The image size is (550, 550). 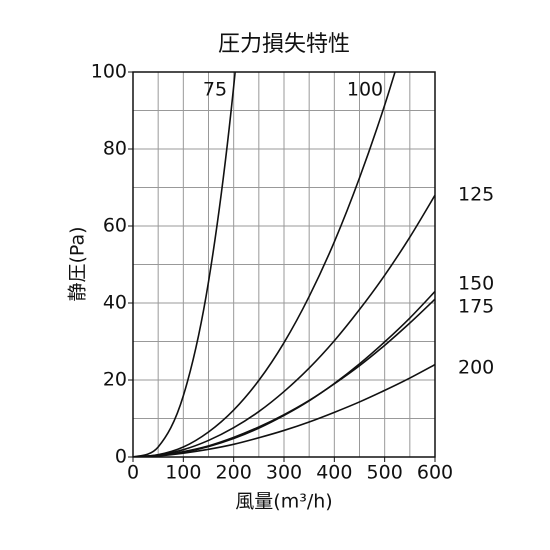 What do you see at coordinates (133, 473) in the screenshot?
I see `x-tick-label: 0` at bounding box center [133, 473].